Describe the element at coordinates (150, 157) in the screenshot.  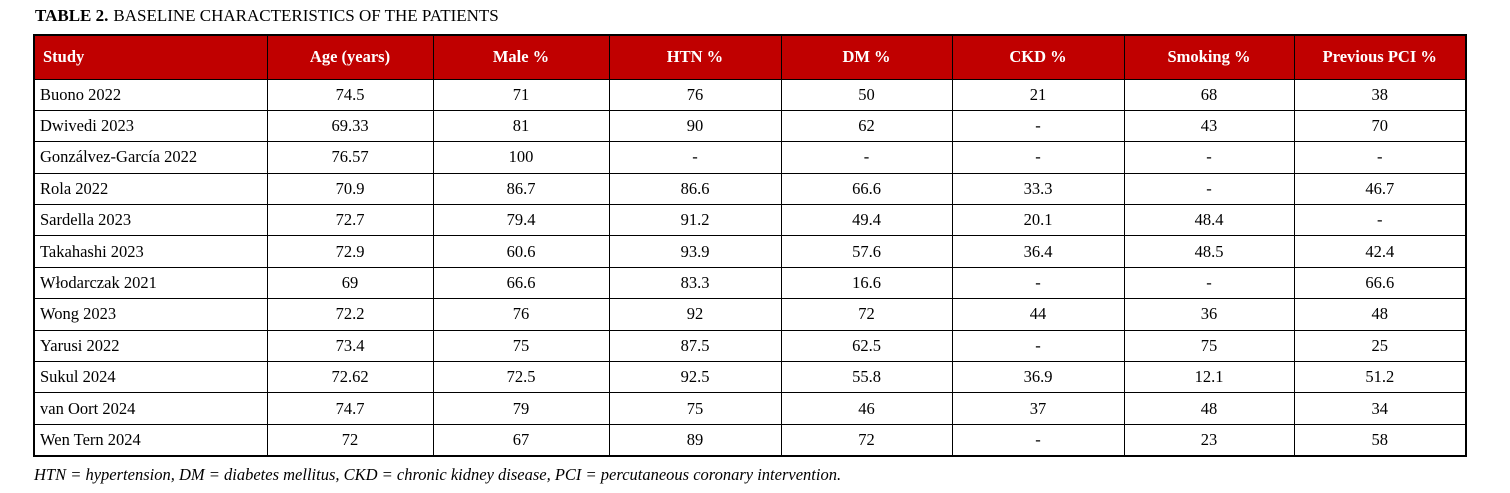
I see `study-cell: Gonzálvez-García 2022` at that location.